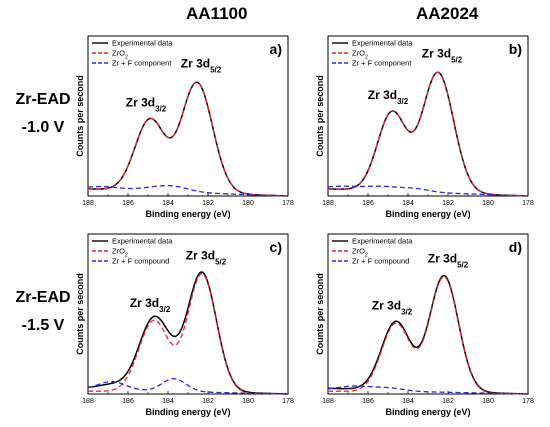 The height and width of the screenshot is (427, 550). I want to click on column-header-aa1100: AA1100, so click(217, 13).